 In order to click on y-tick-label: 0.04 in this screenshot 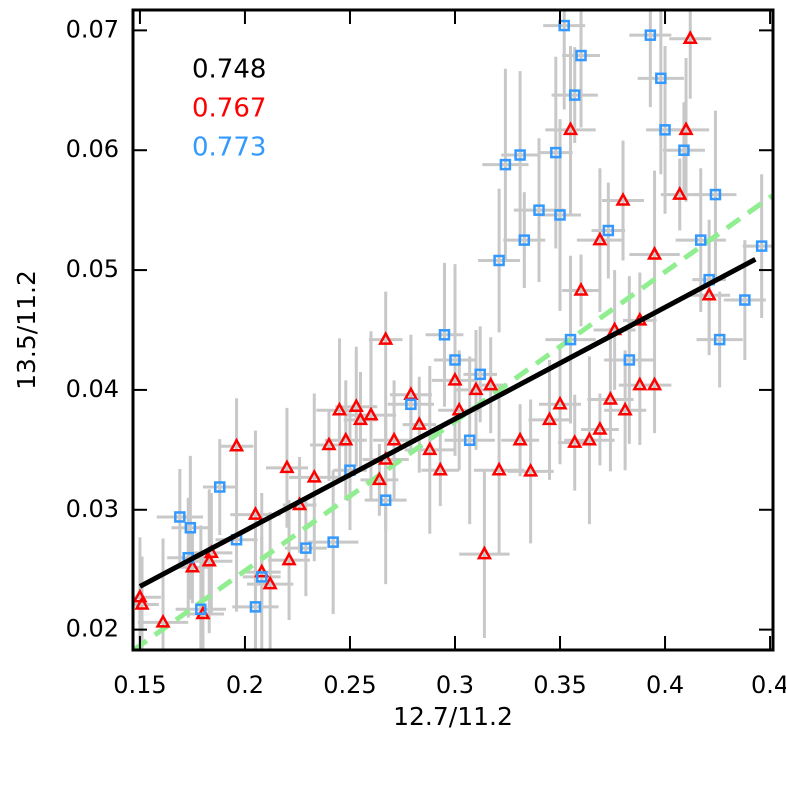, I will do `click(92, 389)`.